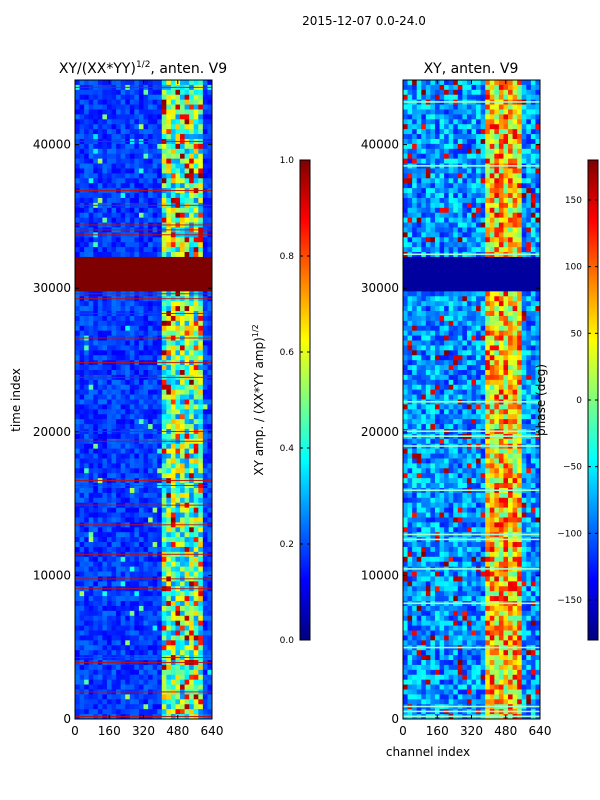  Describe the element at coordinates (364, 21) in the screenshot. I see `figure-suptitle: 2015-12-07 0.0-24.0` at that location.